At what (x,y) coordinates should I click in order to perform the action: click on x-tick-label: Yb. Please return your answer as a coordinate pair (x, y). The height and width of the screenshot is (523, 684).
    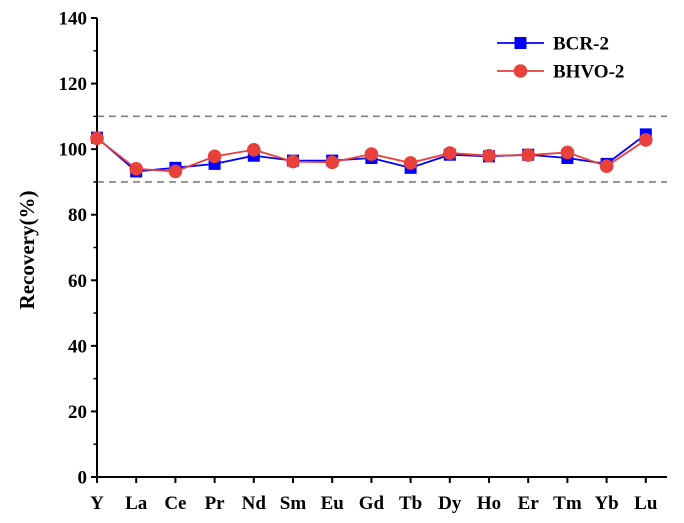
    Looking at the image, I should click on (606, 503).